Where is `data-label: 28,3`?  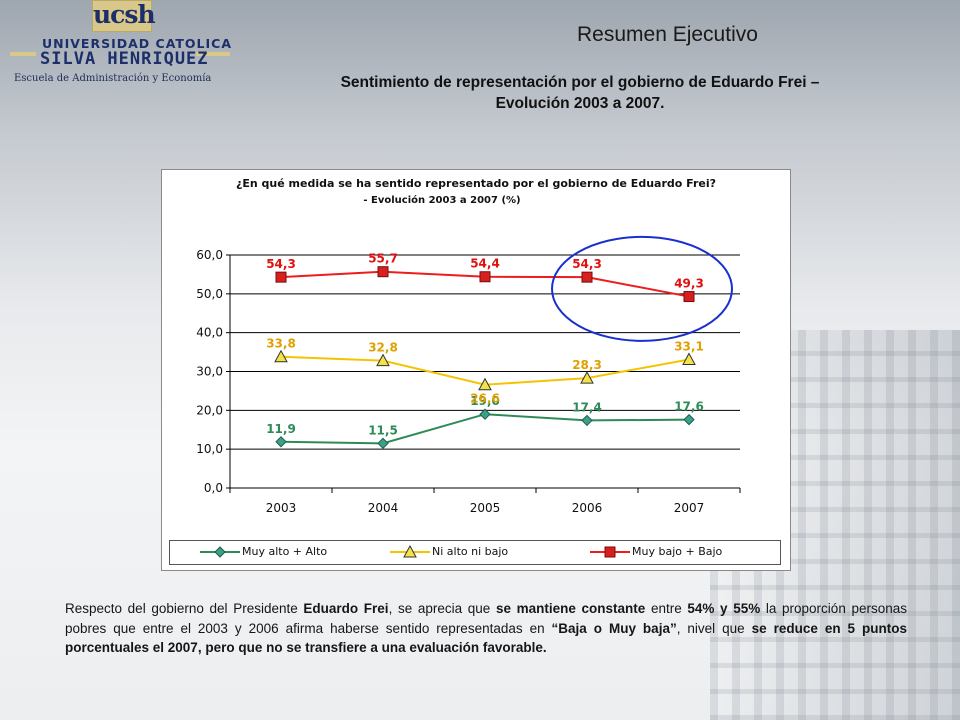 data-label: 28,3 is located at coordinates (587, 365).